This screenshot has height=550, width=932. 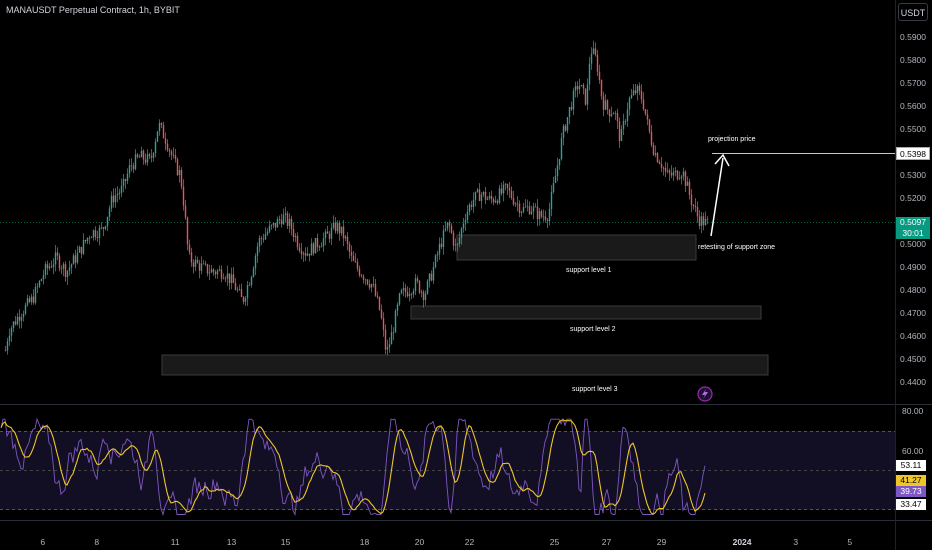 What do you see at coordinates (589, 270) in the screenshot?
I see `support-level-1-label: support level 1` at bounding box center [589, 270].